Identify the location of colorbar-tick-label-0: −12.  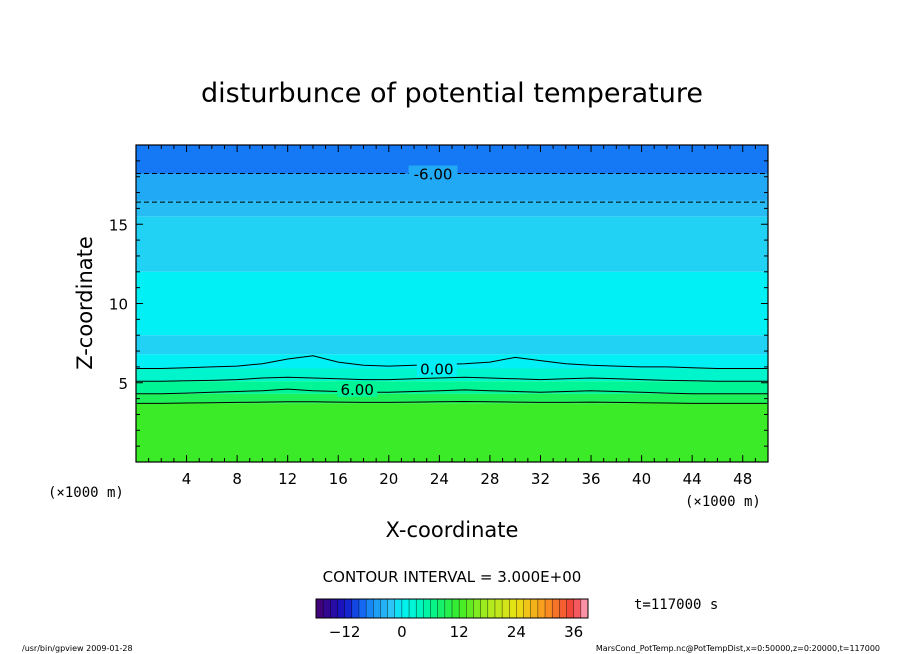
(345, 632).